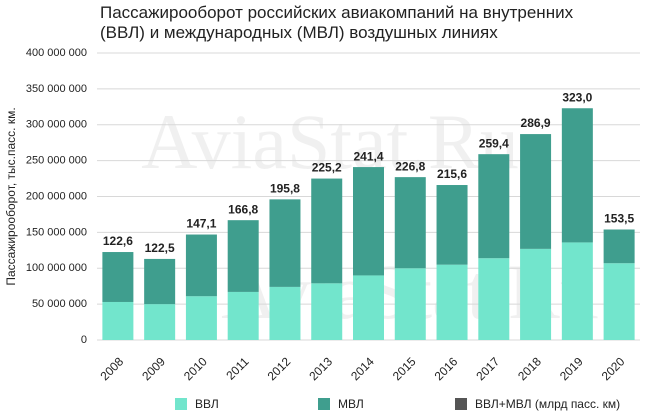 This screenshot has height=420, width=654. I want to click on total-label: 122,5, so click(160, 248).